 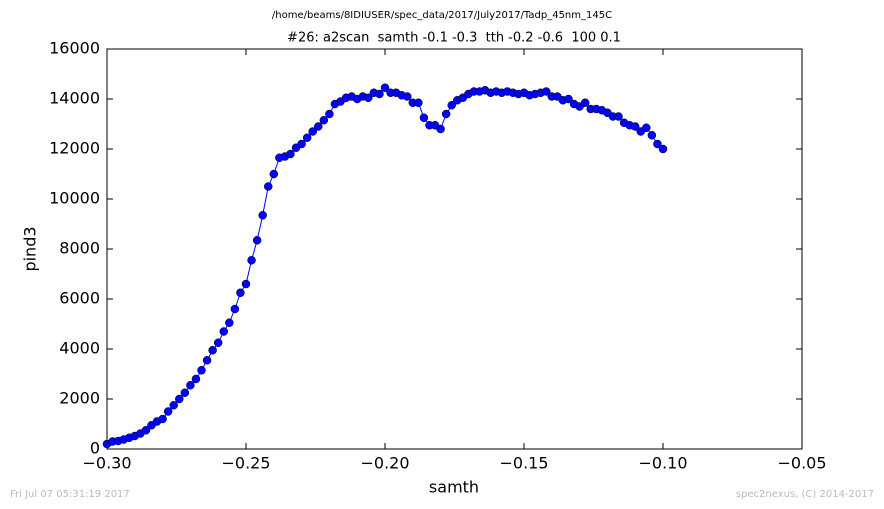 I want to click on y-tick-label: 10000, so click(x=74, y=198).